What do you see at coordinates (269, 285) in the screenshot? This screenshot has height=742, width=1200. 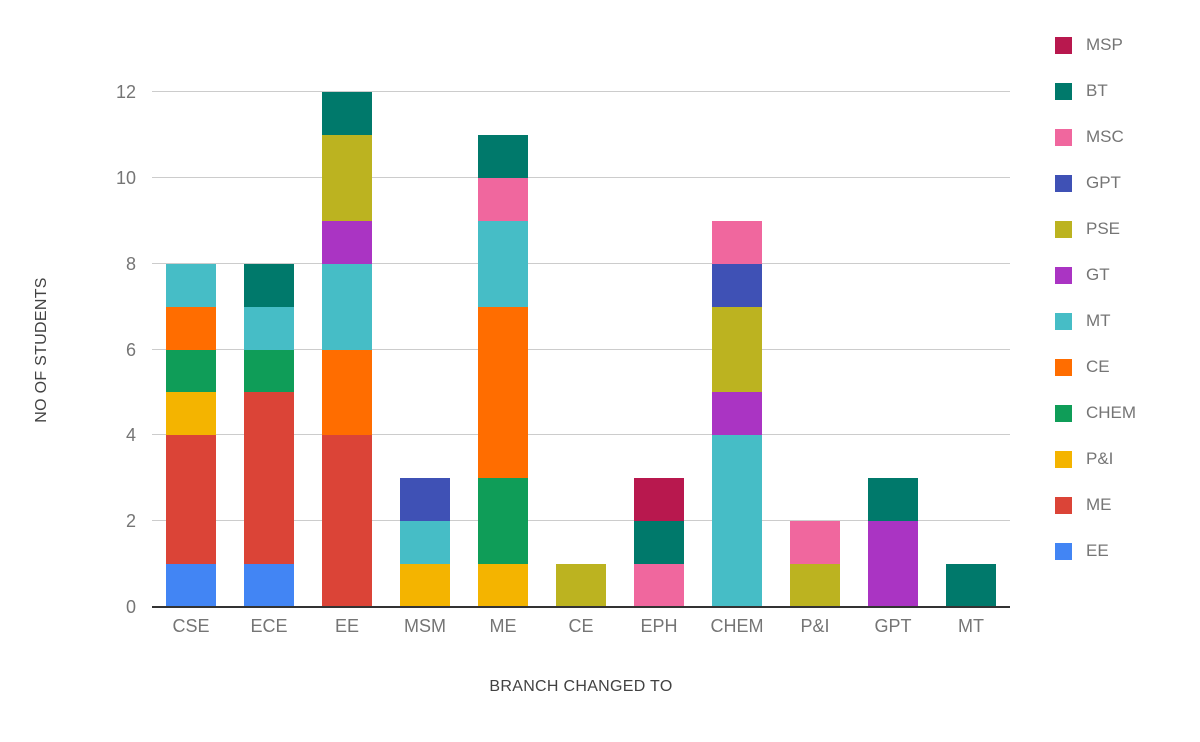 I see `bar-segment-ECE-BT` at bounding box center [269, 285].